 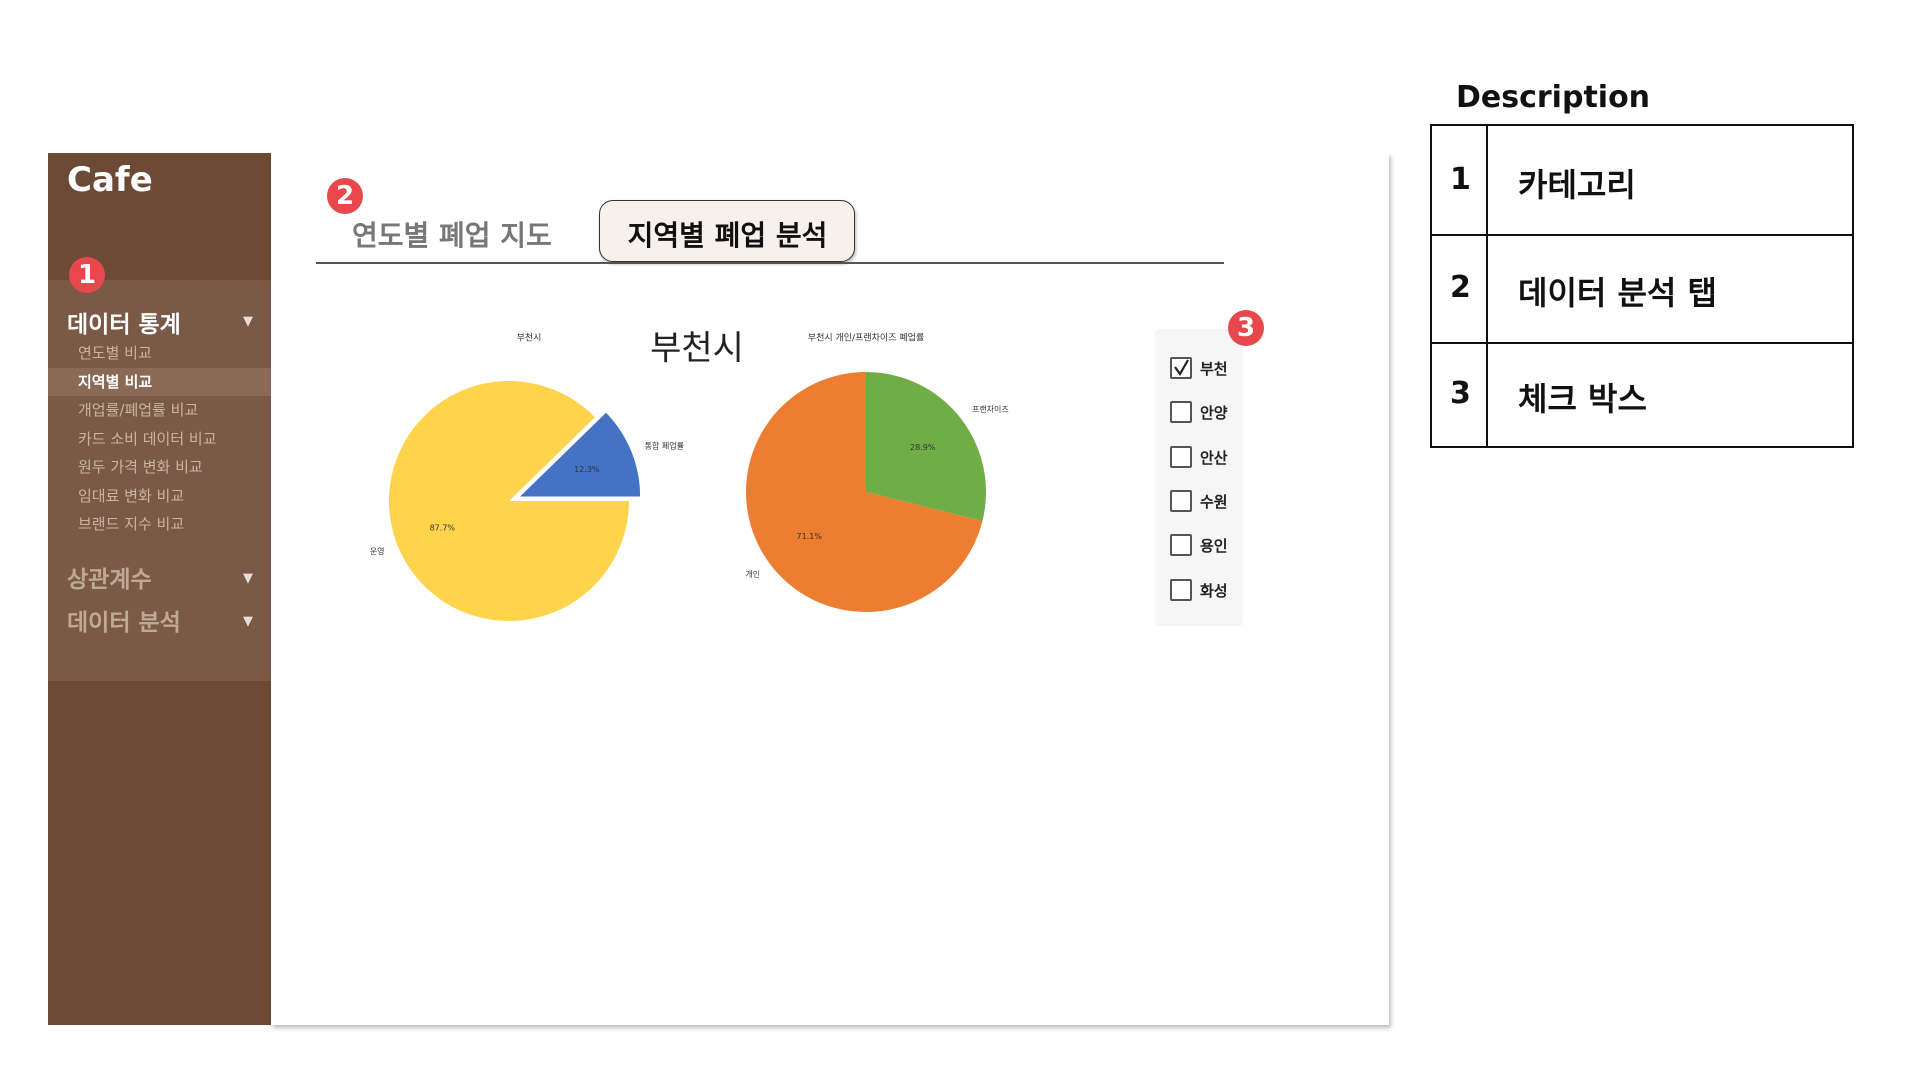 What do you see at coordinates (770, 263) in the screenshot?
I see `tab-underline` at bounding box center [770, 263].